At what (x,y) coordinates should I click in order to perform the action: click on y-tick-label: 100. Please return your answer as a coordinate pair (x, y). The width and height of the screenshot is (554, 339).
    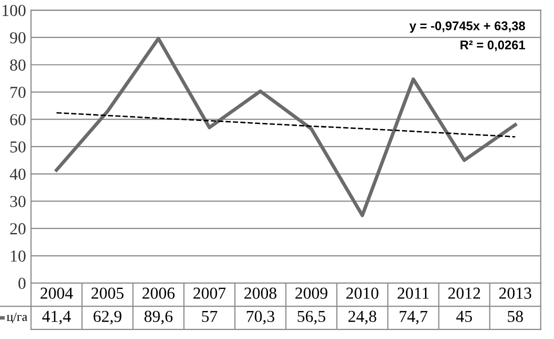
    Looking at the image, I should click on (14, 10).